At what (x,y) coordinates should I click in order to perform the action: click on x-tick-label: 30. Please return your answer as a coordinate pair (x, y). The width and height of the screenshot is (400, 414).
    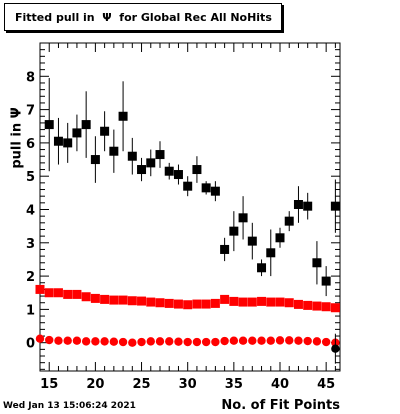
    Looking at the image, I should click on (188, 384).